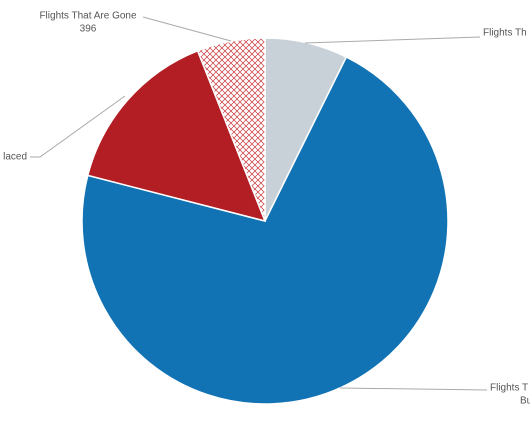 The height and width of the screenshot is (442, 530). What do you see at coordinates (88, 16) in the screenshot?
I see `slice-label: Flights That Are Gone` at bounding box center [88, 16].